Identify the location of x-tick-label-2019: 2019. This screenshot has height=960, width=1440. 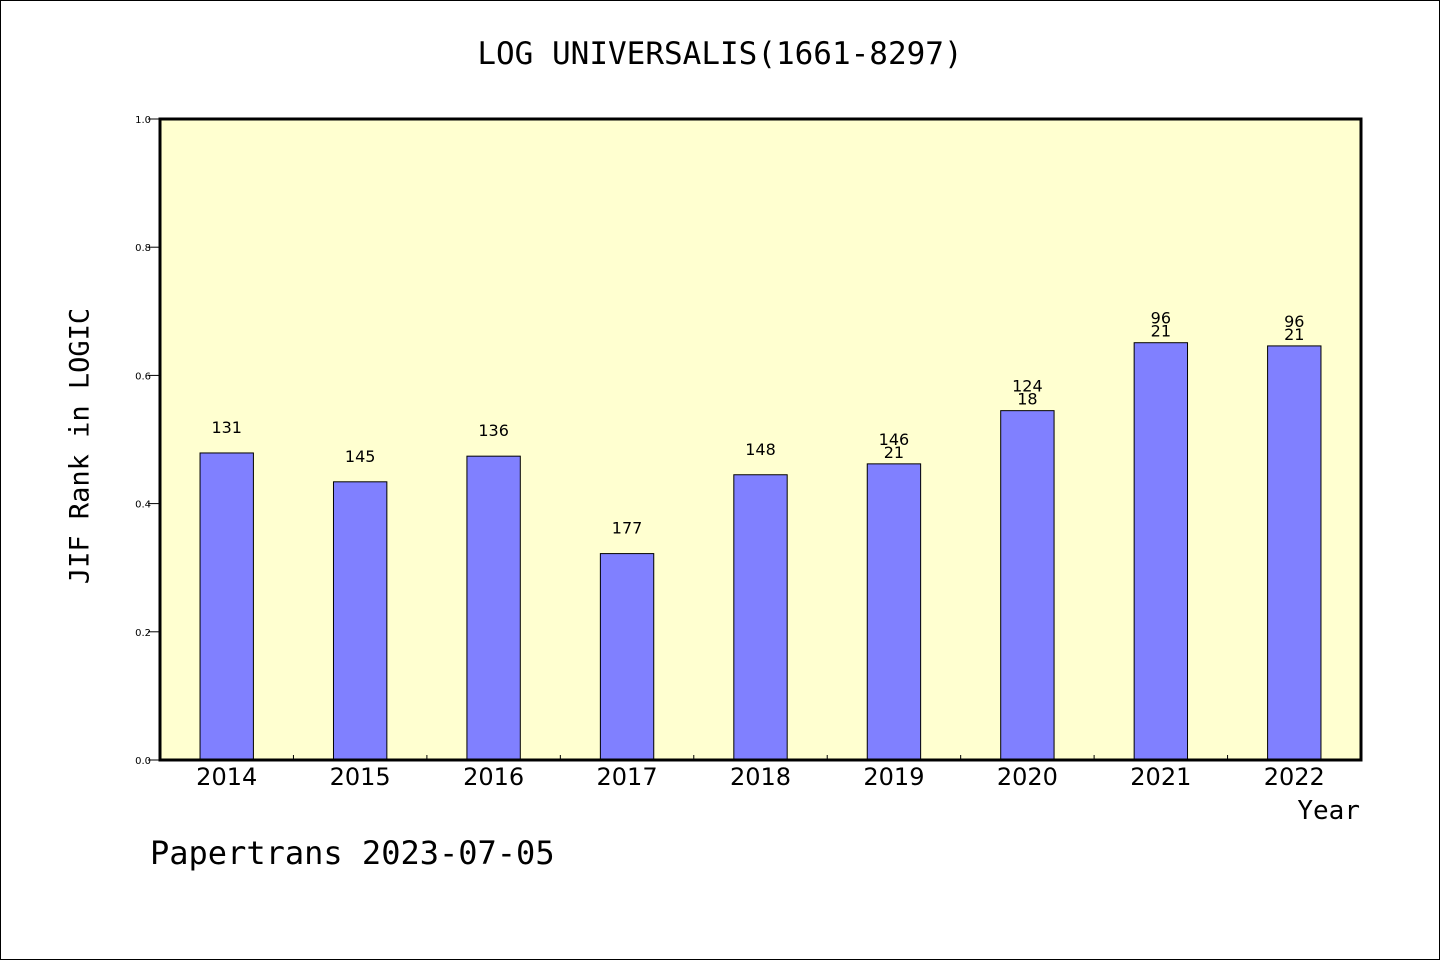
(893, 777).